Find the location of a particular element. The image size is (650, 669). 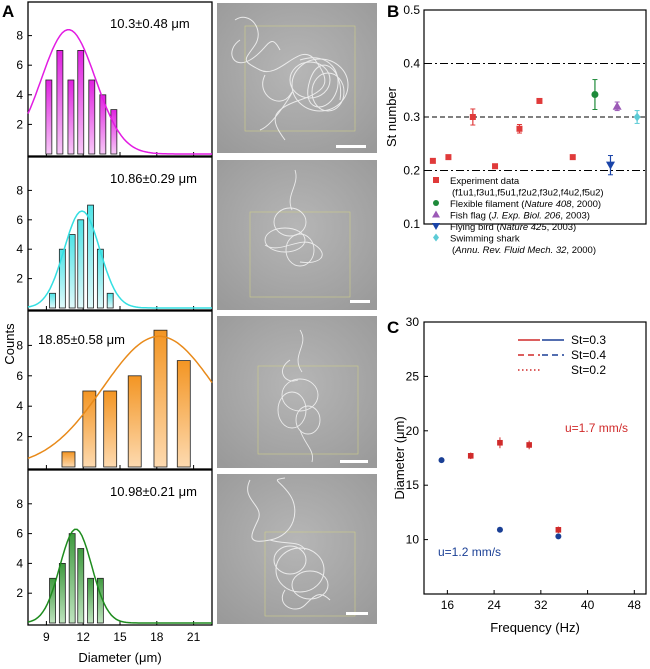

series-flying-bird is located at coordinates (610, 165).